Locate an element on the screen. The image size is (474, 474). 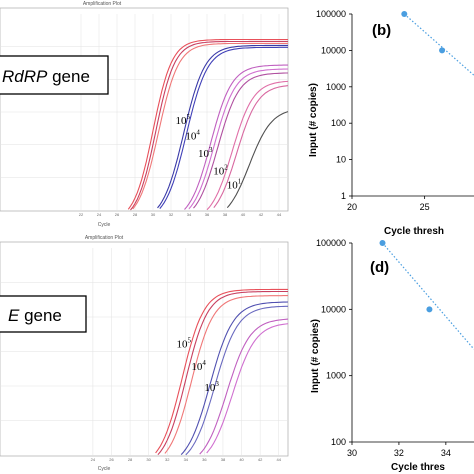
e-gene-rest: gene is located at coordinates (40, 315).